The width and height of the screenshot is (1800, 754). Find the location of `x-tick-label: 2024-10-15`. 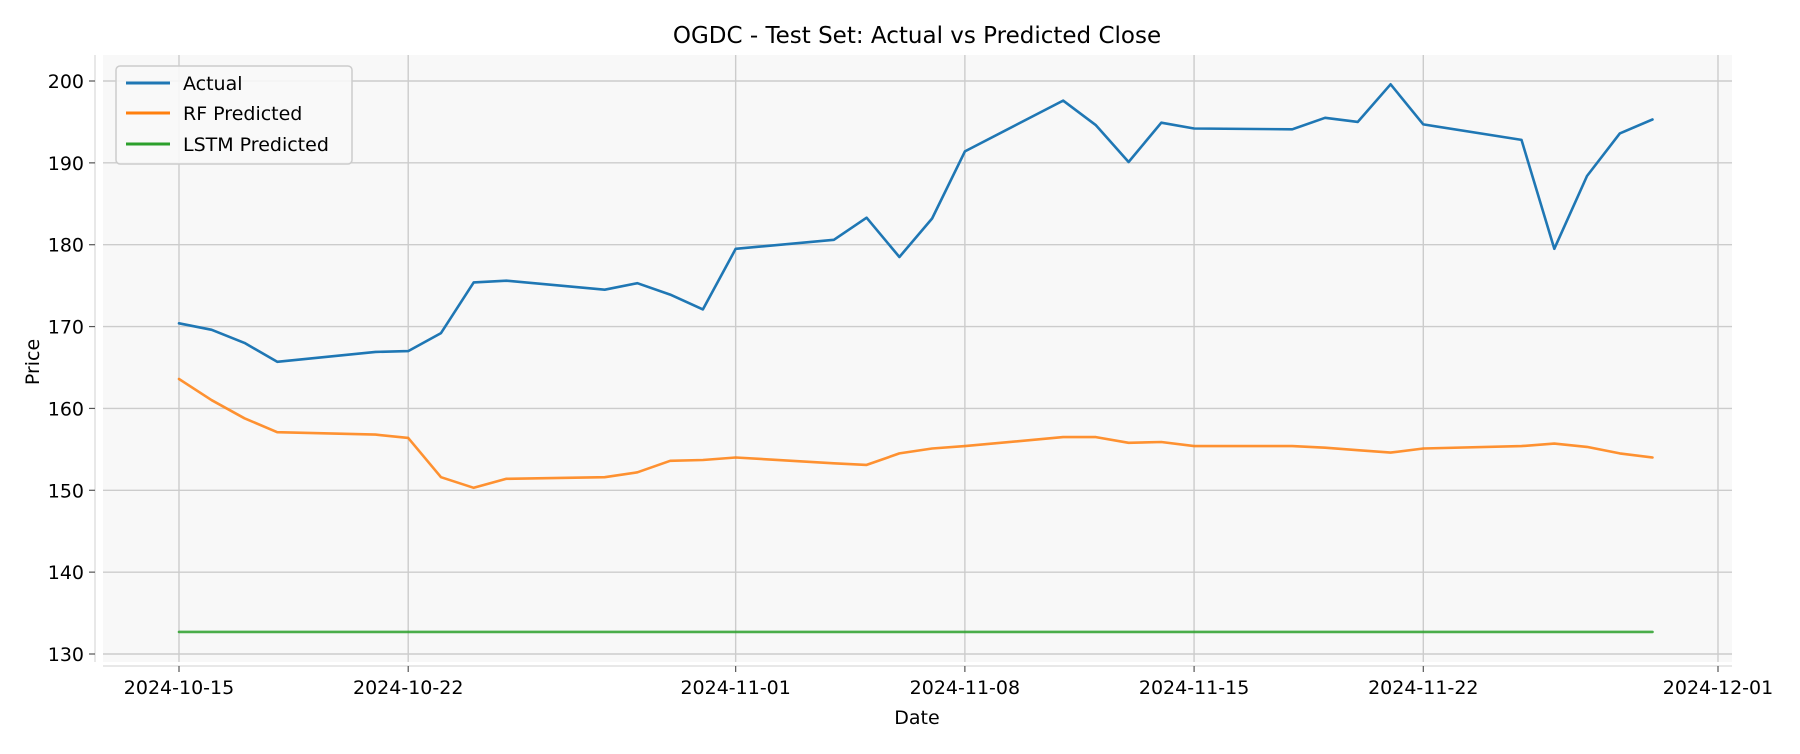

x-tick-label: 2024-10-15 is located at coordinates (179, 688).